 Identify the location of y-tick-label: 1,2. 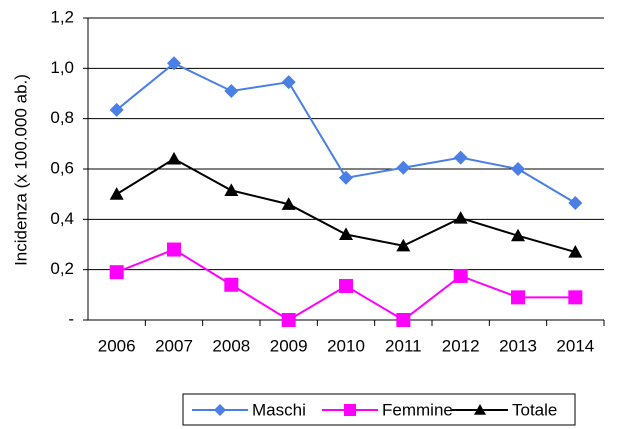
(62, 16).